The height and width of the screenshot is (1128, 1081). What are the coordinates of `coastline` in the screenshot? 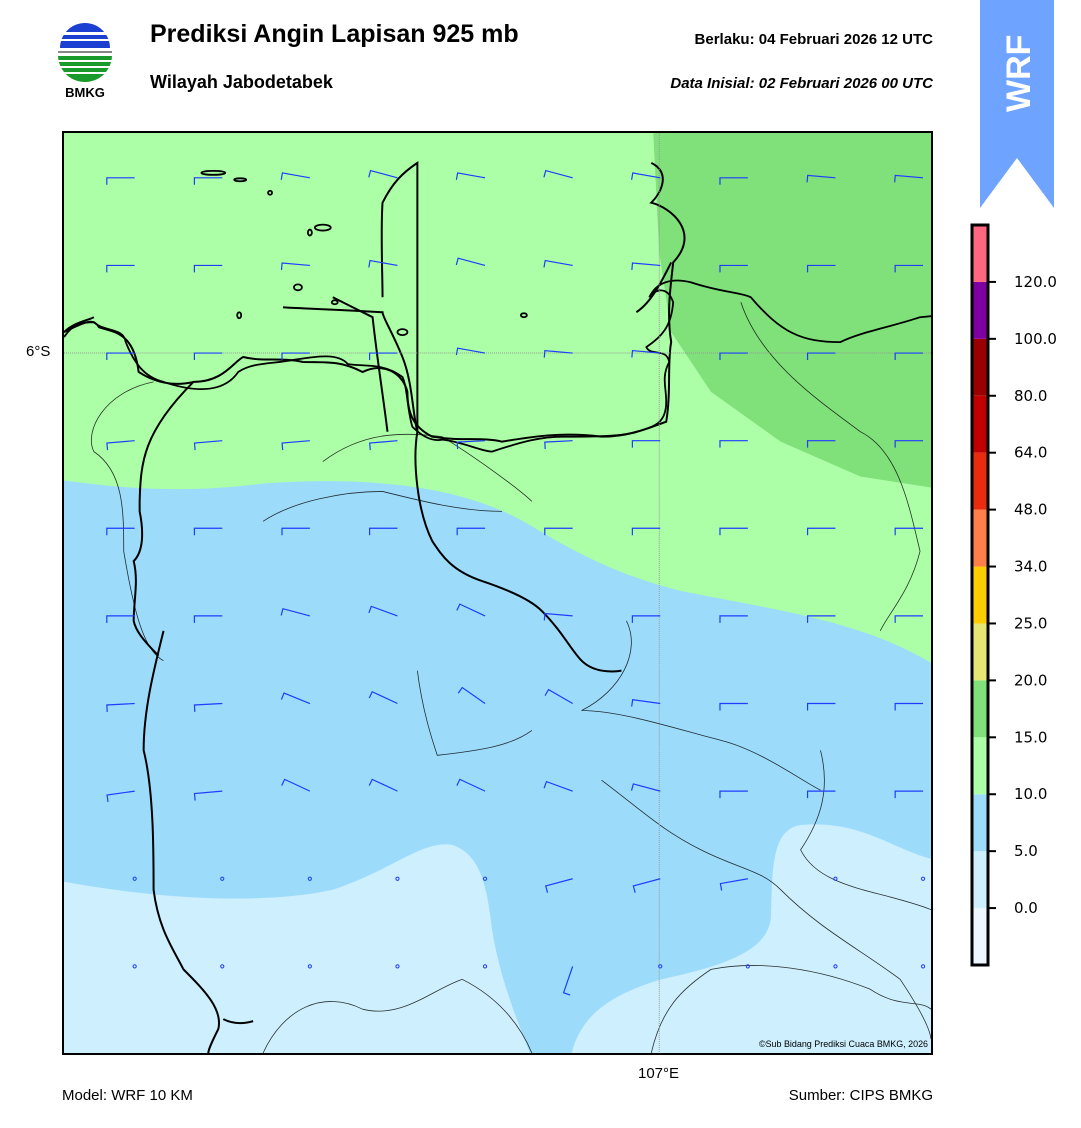 It's located at (497, 366).